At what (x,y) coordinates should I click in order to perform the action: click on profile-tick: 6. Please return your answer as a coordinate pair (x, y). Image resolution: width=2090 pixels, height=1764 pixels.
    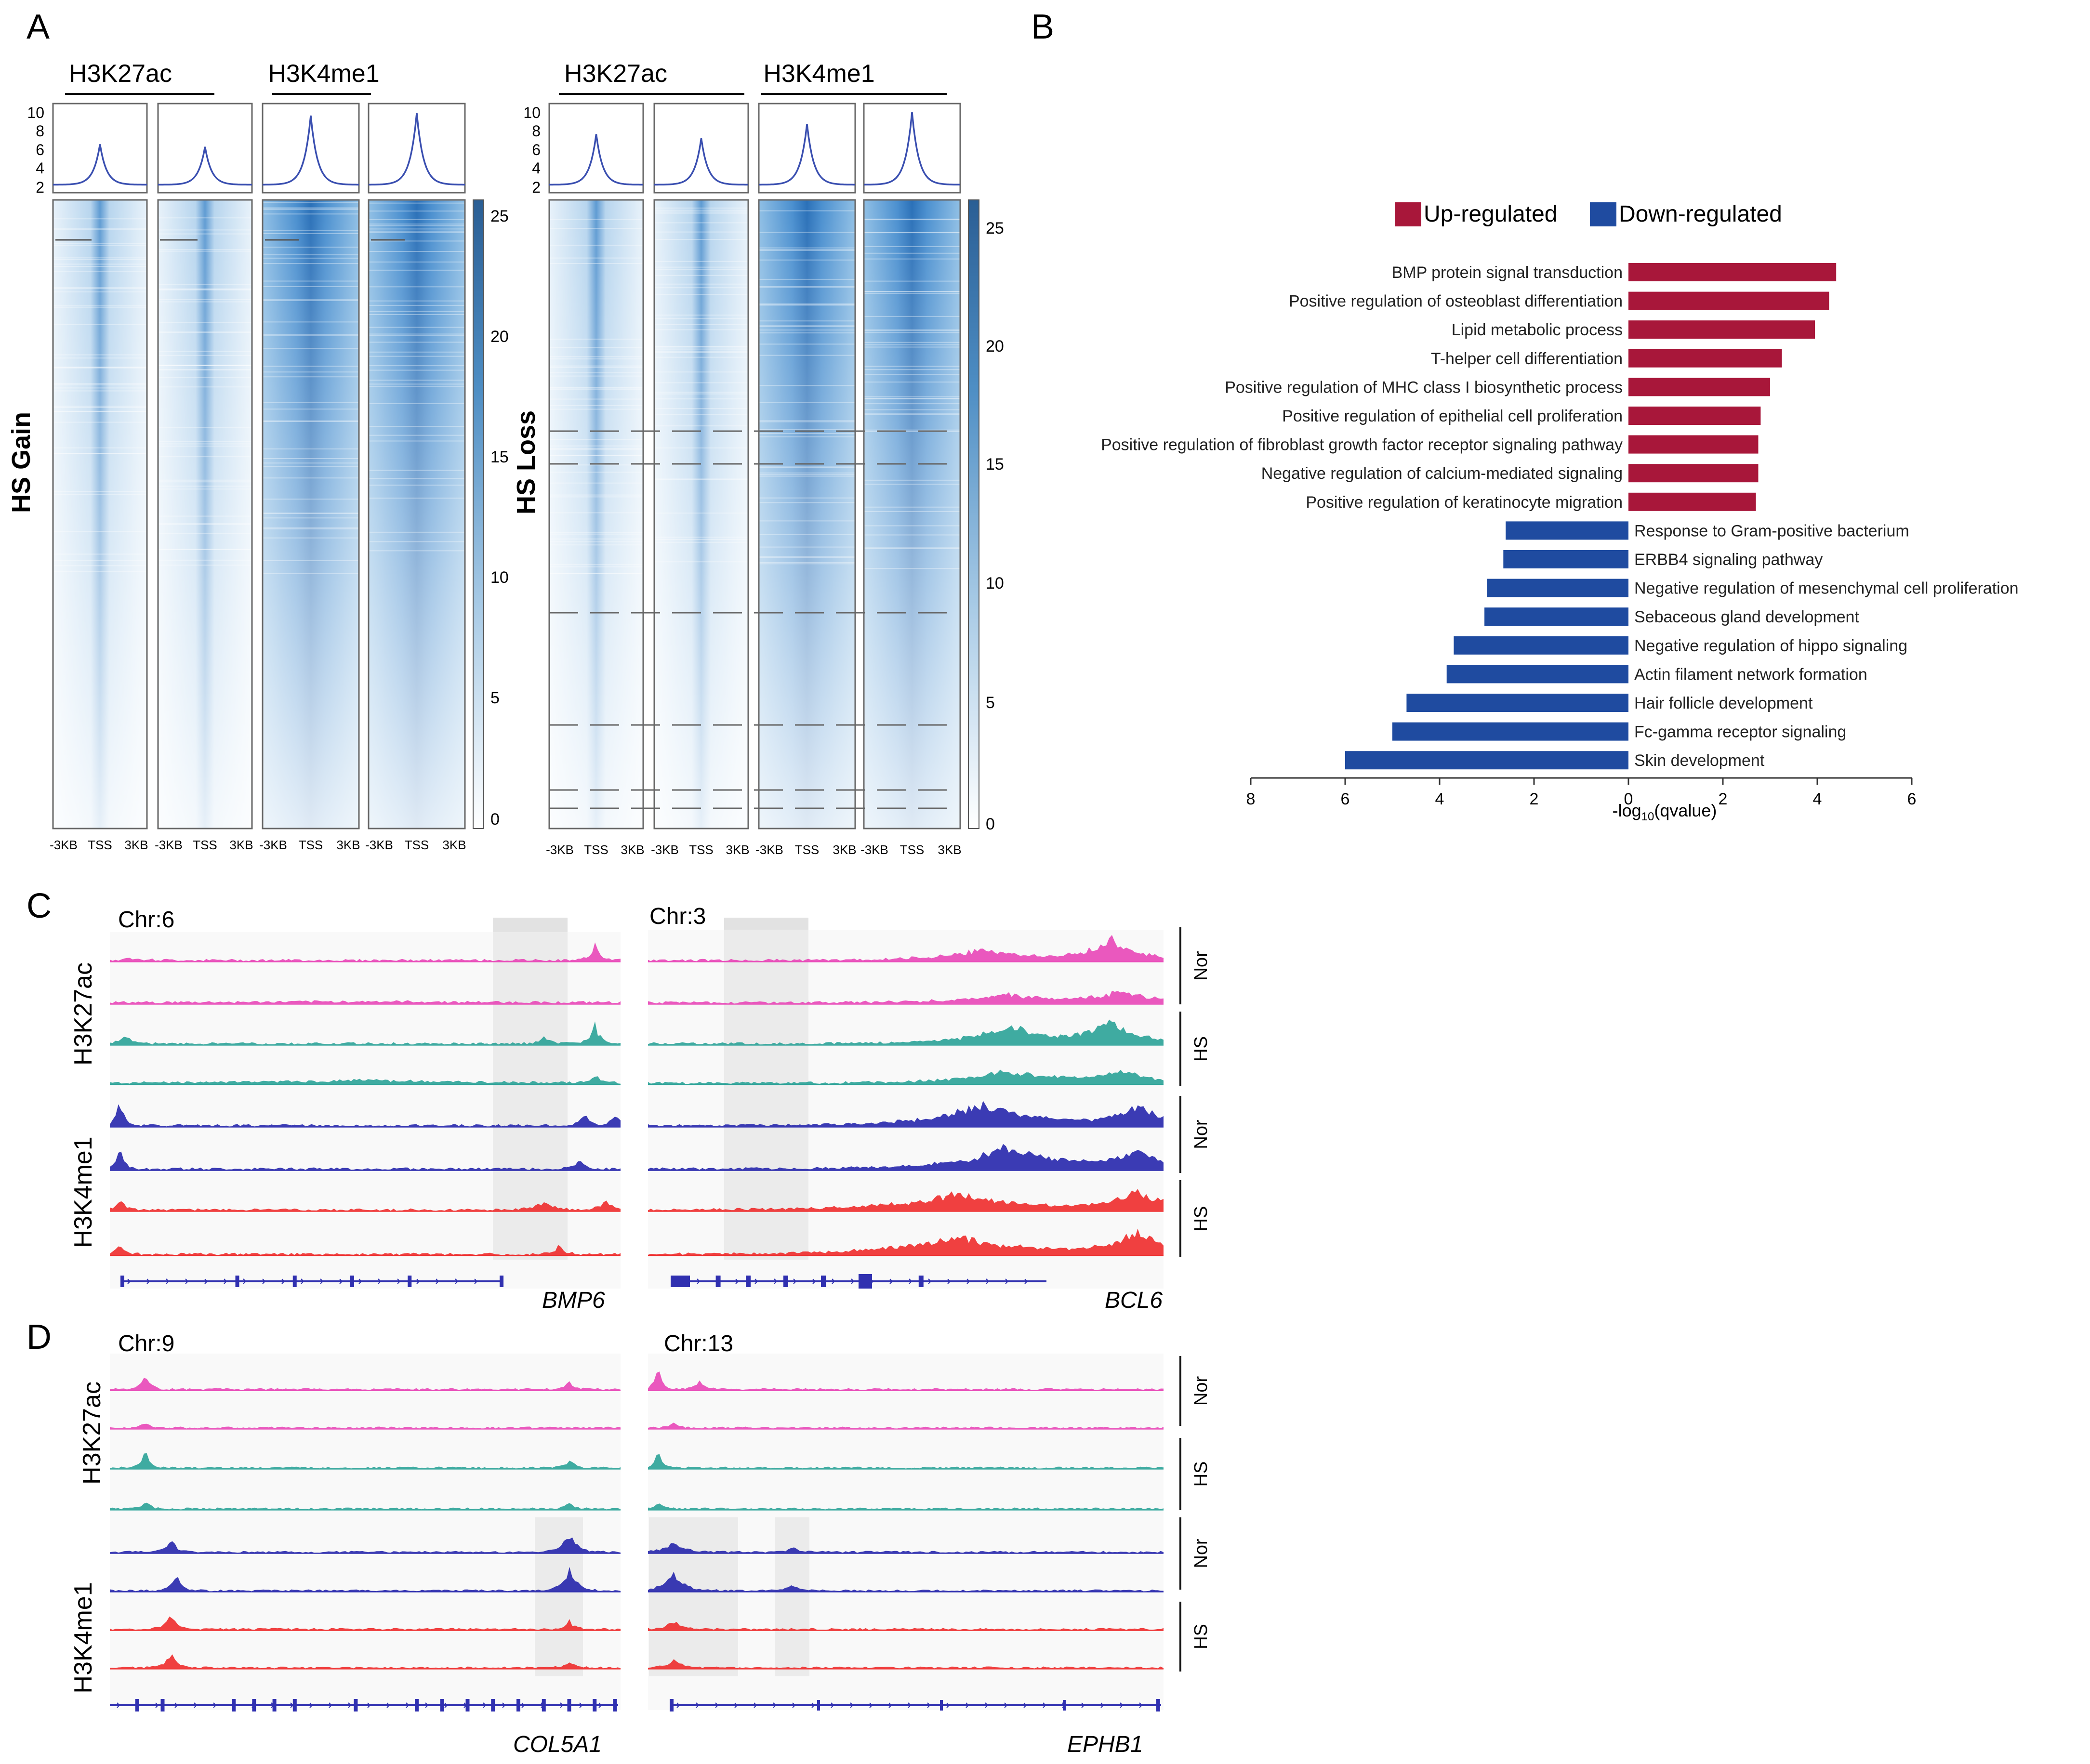
    Looking at the image, I should click on (40, 149).